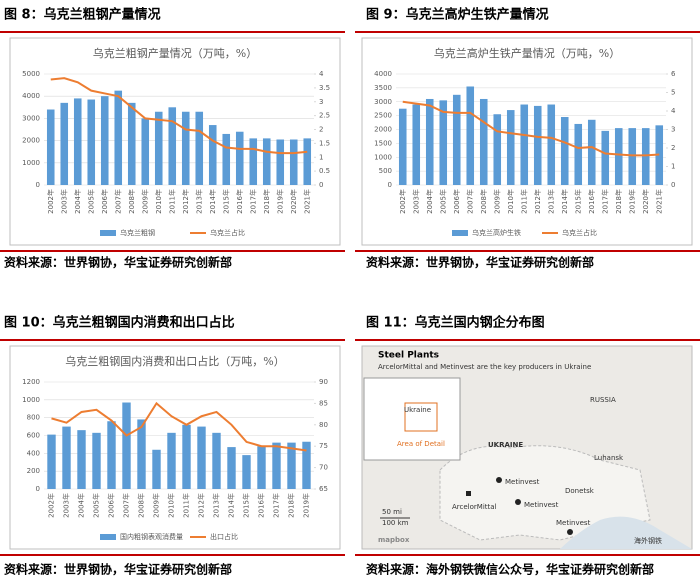 This screenshot has height=587, width=700. Describe the element at coordinates (421, 417) in the screenshot. I see `inset-area` at that location.